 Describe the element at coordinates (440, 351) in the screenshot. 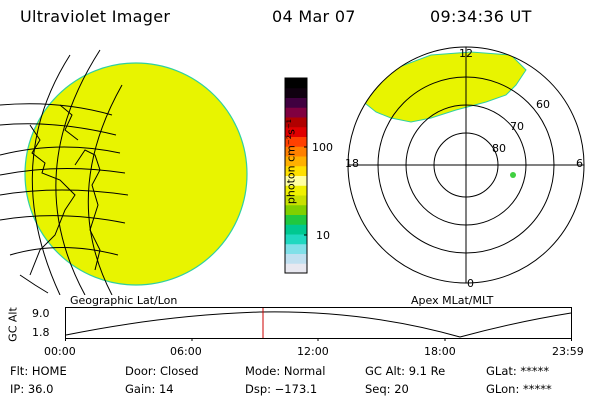

I see `time-tick-1800: 18:00` at that location.